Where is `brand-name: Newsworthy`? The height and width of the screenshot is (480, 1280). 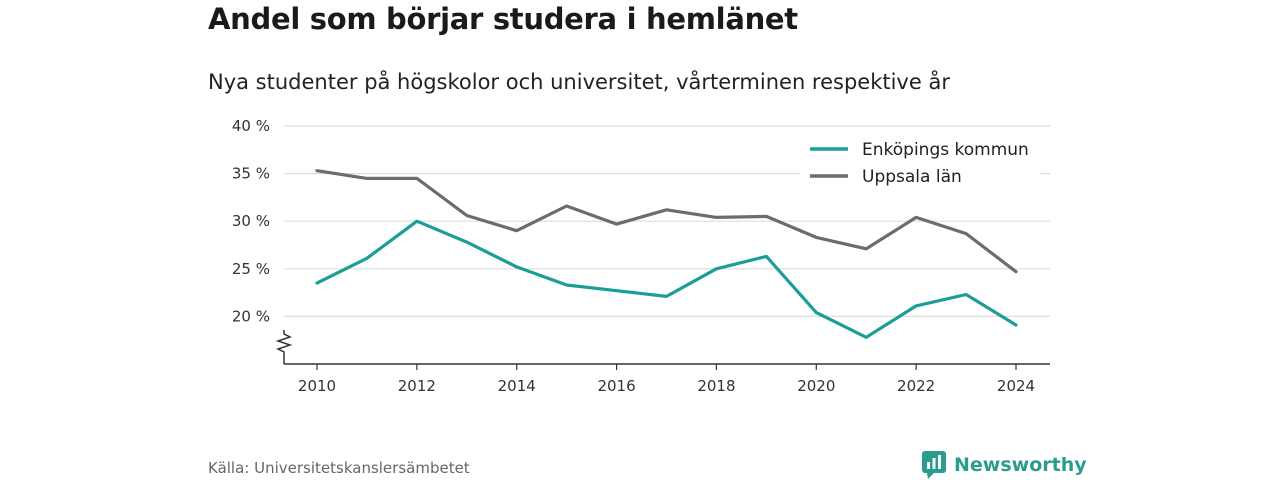
brand-name: Newsworthy is located at coordinates (1020, 465).